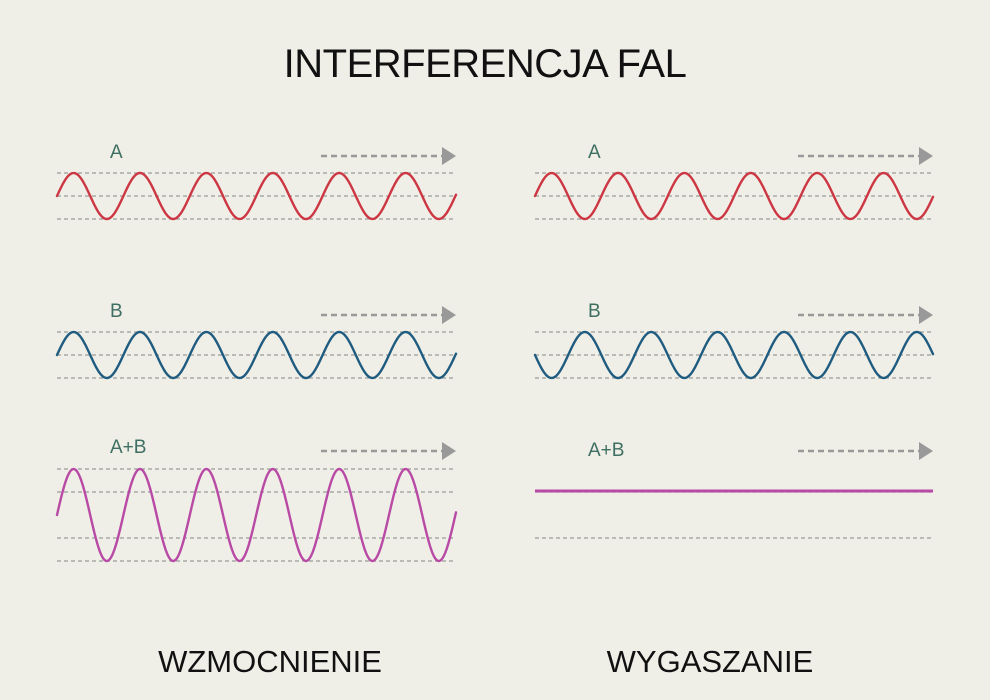  Describe the element at coordinates (128, 447) in the screenshot. I see `constructive-sum-label: A+B` at that location.